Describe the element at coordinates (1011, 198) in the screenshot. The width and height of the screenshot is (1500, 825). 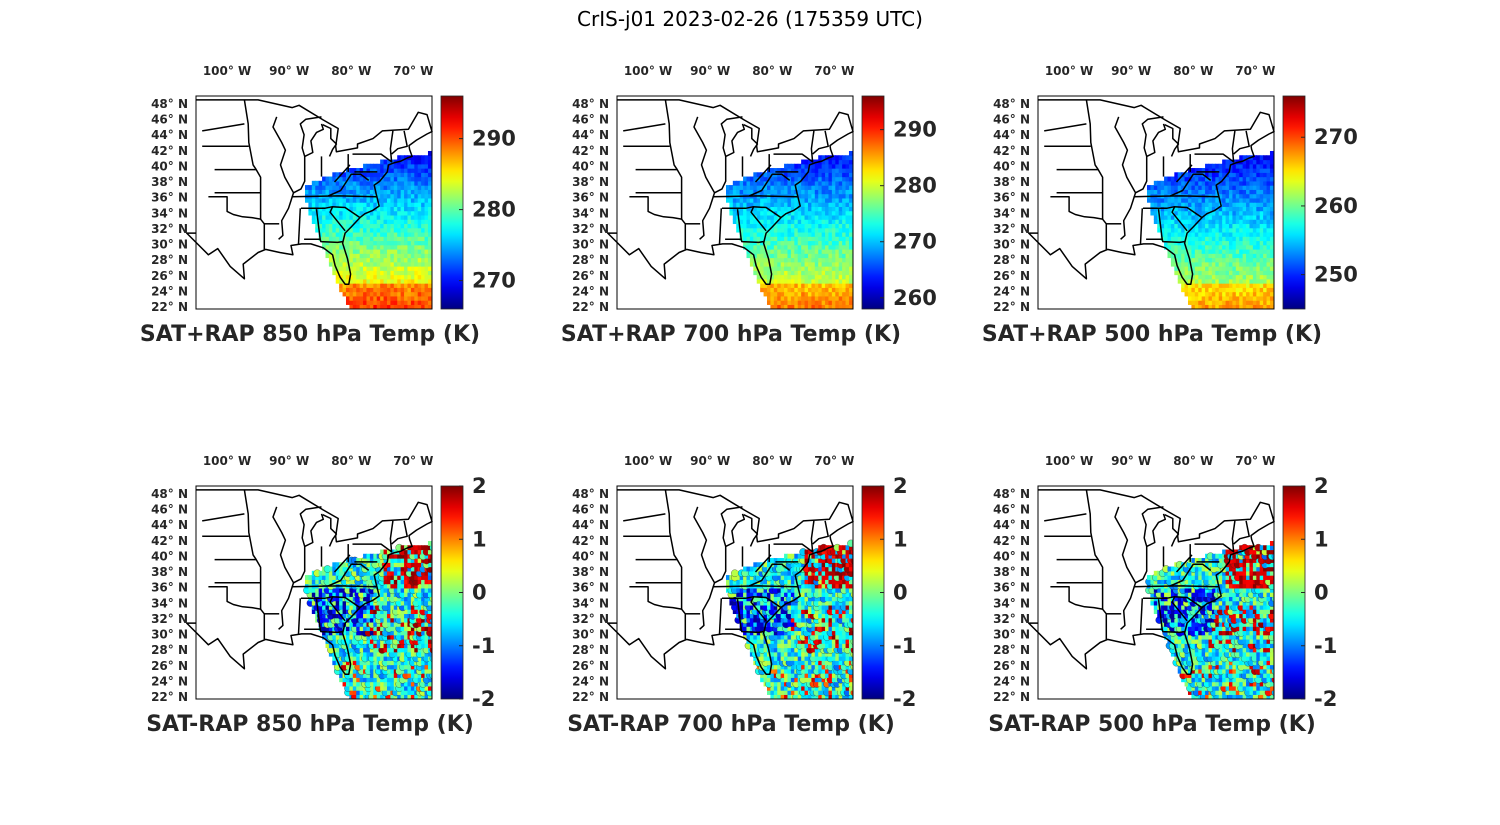
I see `lat-label: 36° N` at that location.